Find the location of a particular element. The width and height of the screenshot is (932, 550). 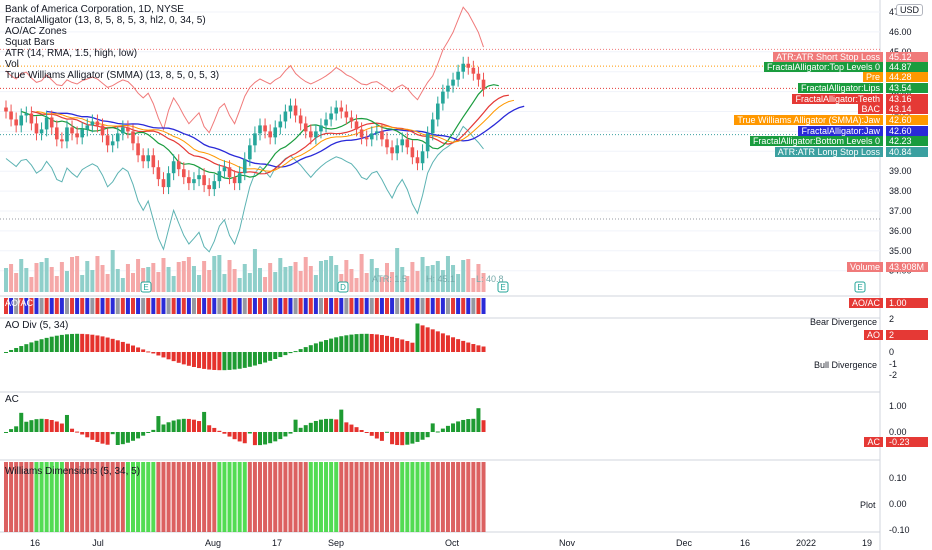

price-tag-label: ATR:ATR Long Stop Loss is located at coordinates (828, 152).